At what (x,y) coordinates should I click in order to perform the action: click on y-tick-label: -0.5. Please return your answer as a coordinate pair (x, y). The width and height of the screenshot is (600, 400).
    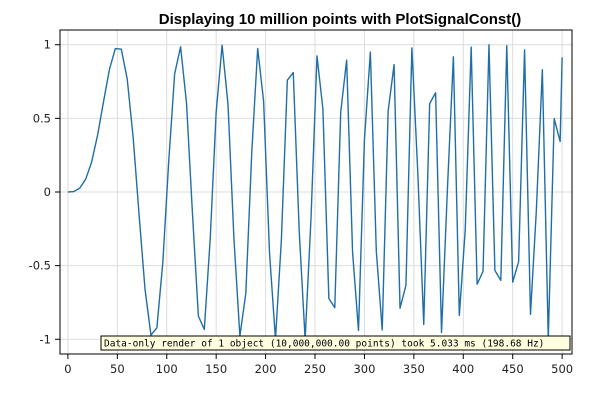
    Looking at the image, I should click on (40, 266).